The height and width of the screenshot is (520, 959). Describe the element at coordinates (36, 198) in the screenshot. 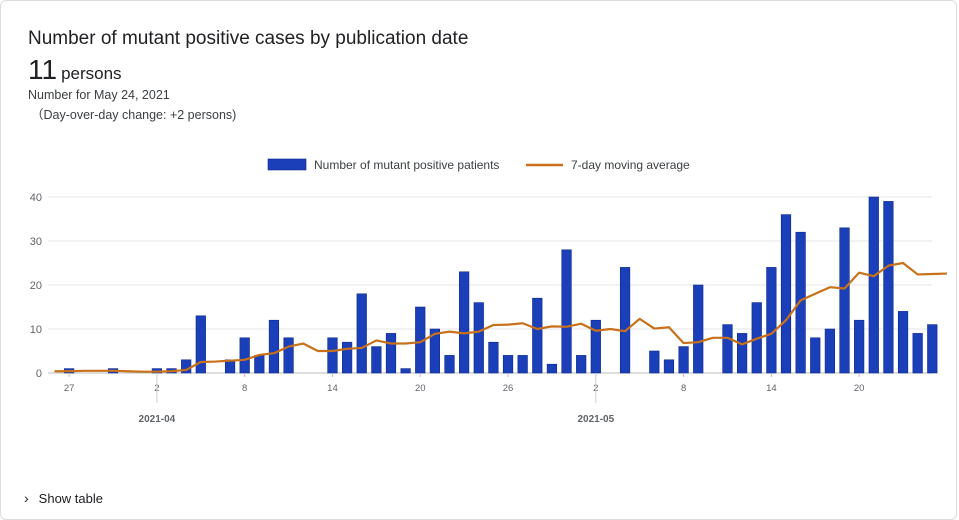

I see `y-tick-label: 40` at that location.